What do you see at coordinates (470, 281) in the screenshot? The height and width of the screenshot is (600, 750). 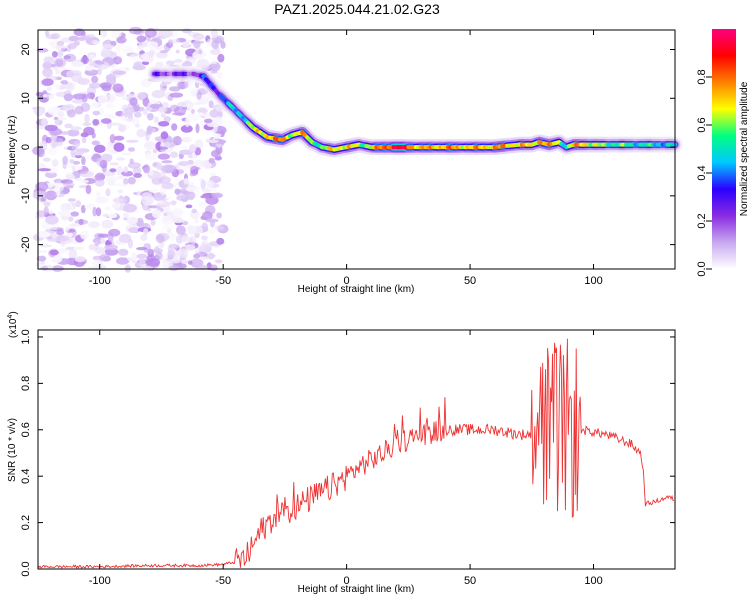 I see `x-tick-label: 50` at bounding box center [470, 281].